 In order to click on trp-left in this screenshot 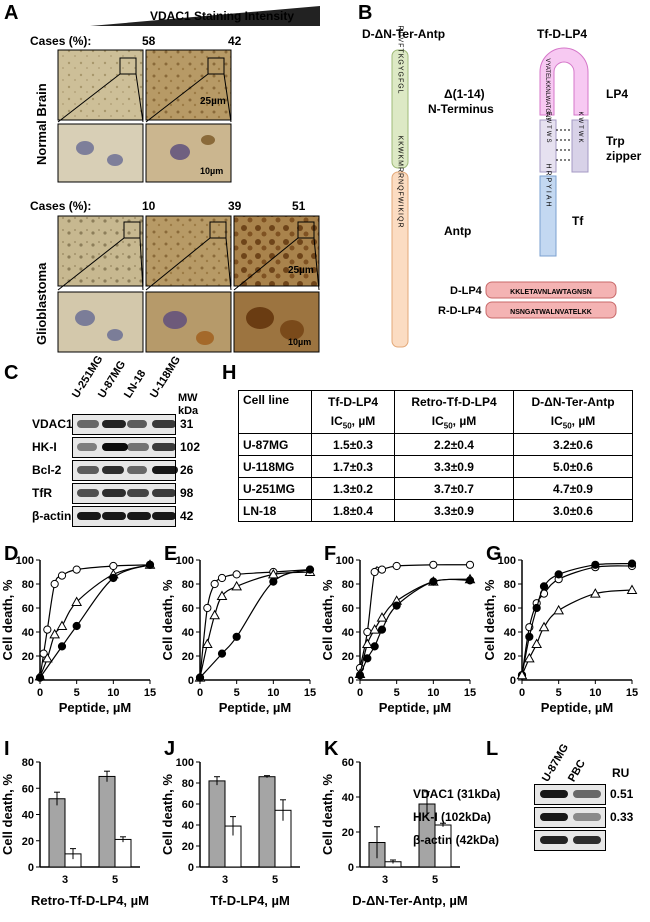, I will do `click(548, 146)`.